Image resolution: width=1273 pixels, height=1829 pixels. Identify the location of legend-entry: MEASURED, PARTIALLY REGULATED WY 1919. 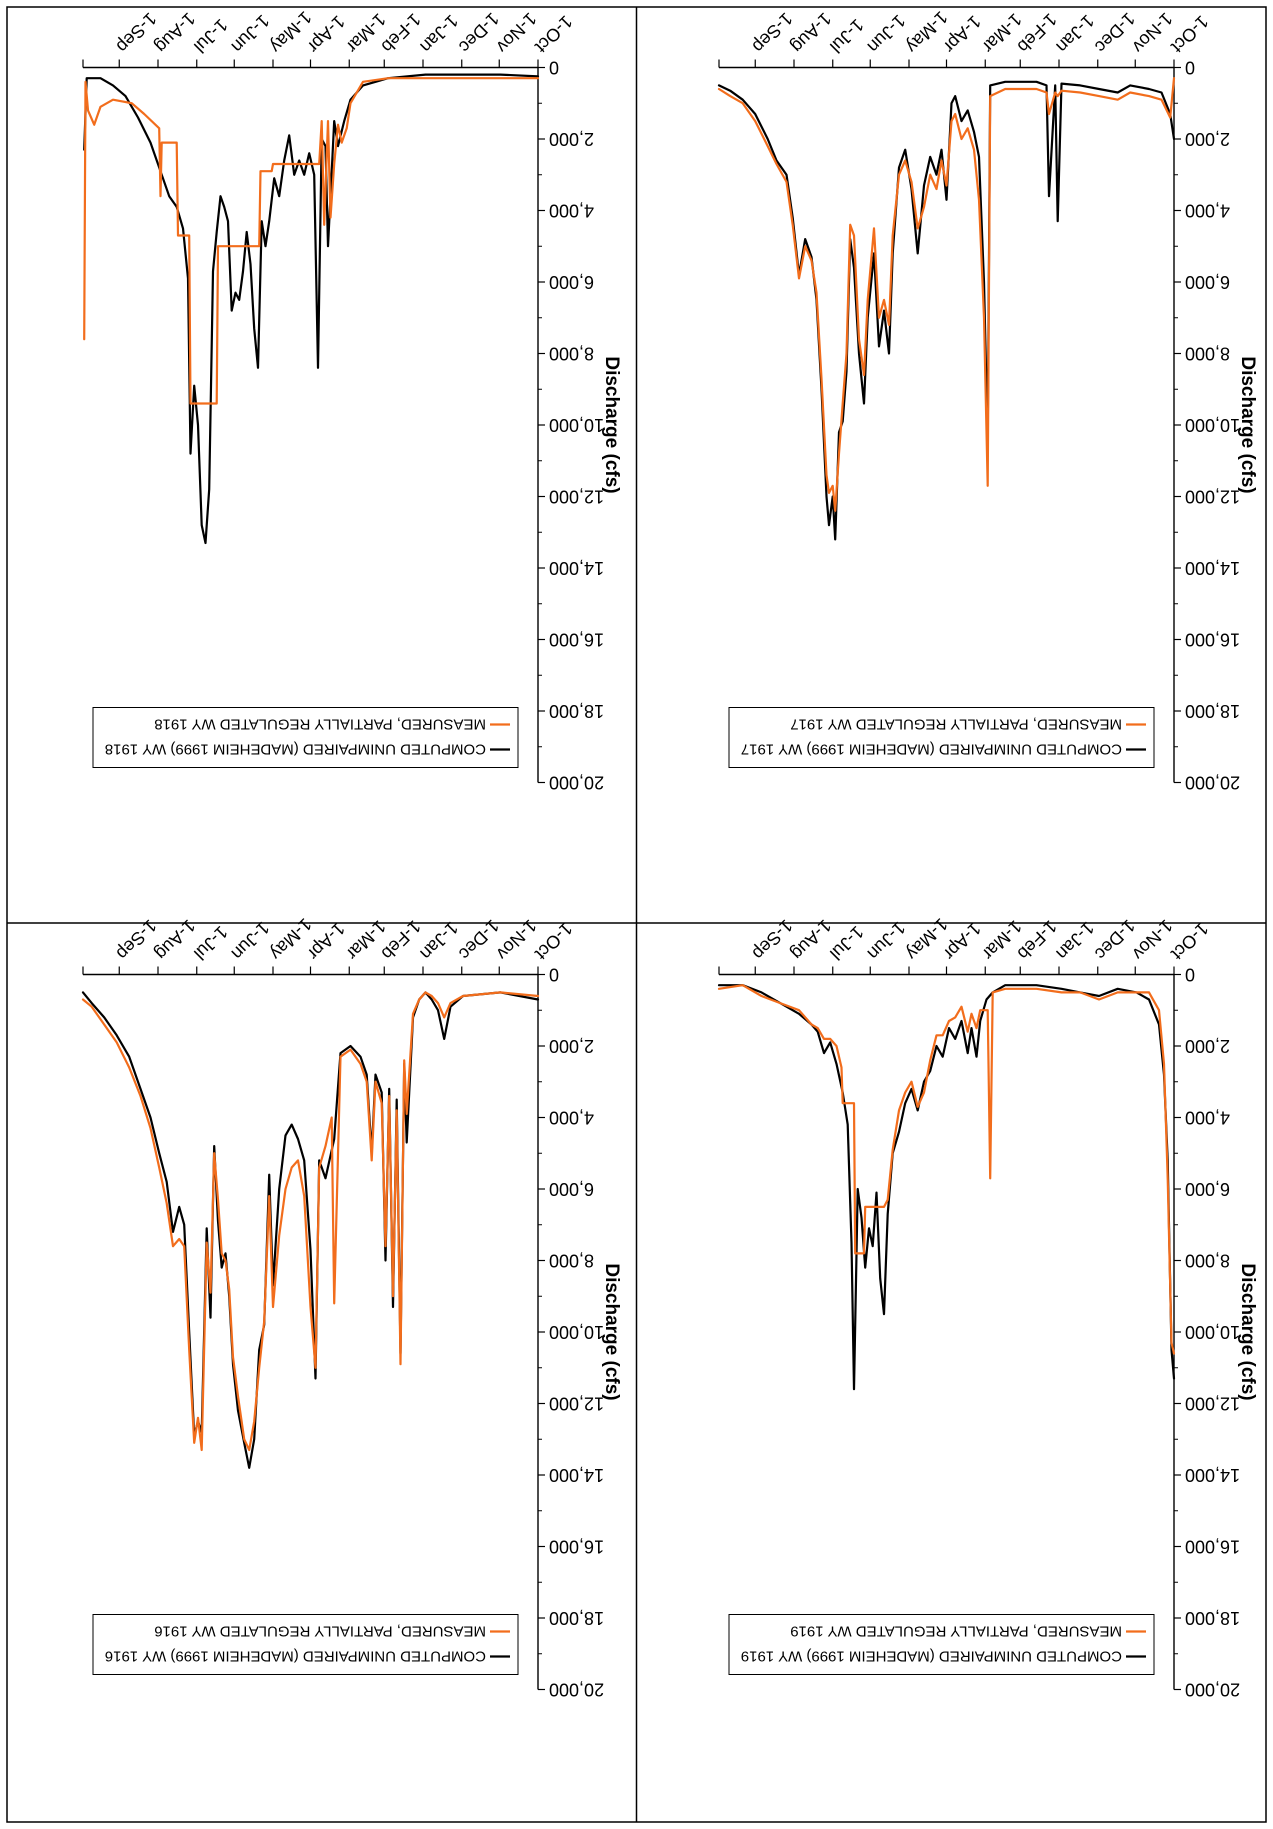
(956, 1631).